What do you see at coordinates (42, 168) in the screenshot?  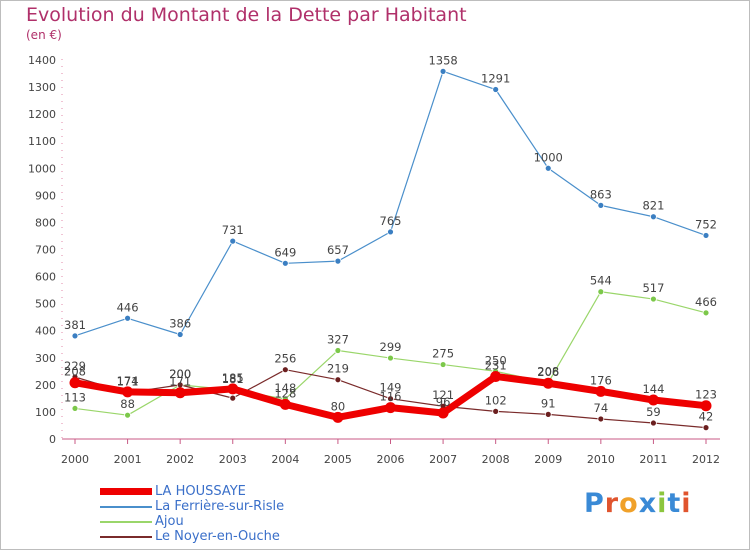 I see `y-tick-label: 1000` at bounding box center [42, 168].